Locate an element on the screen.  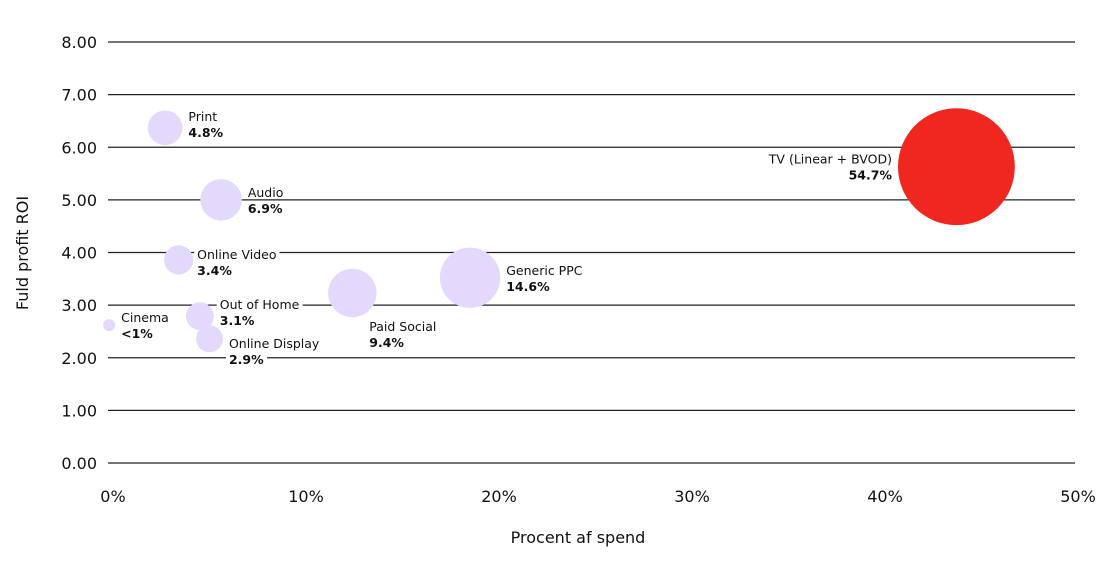
bubble-label-name: Cinema is located at coordinates (145, 317).